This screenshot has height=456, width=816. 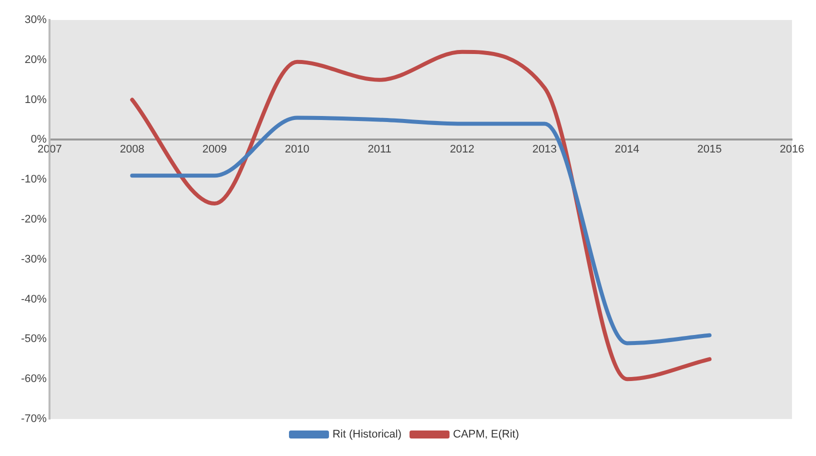 What do you see at coordinates (33, 180) in the screenshot?
I see `y-tick-label: -10%` at bounding box center [33, 180].